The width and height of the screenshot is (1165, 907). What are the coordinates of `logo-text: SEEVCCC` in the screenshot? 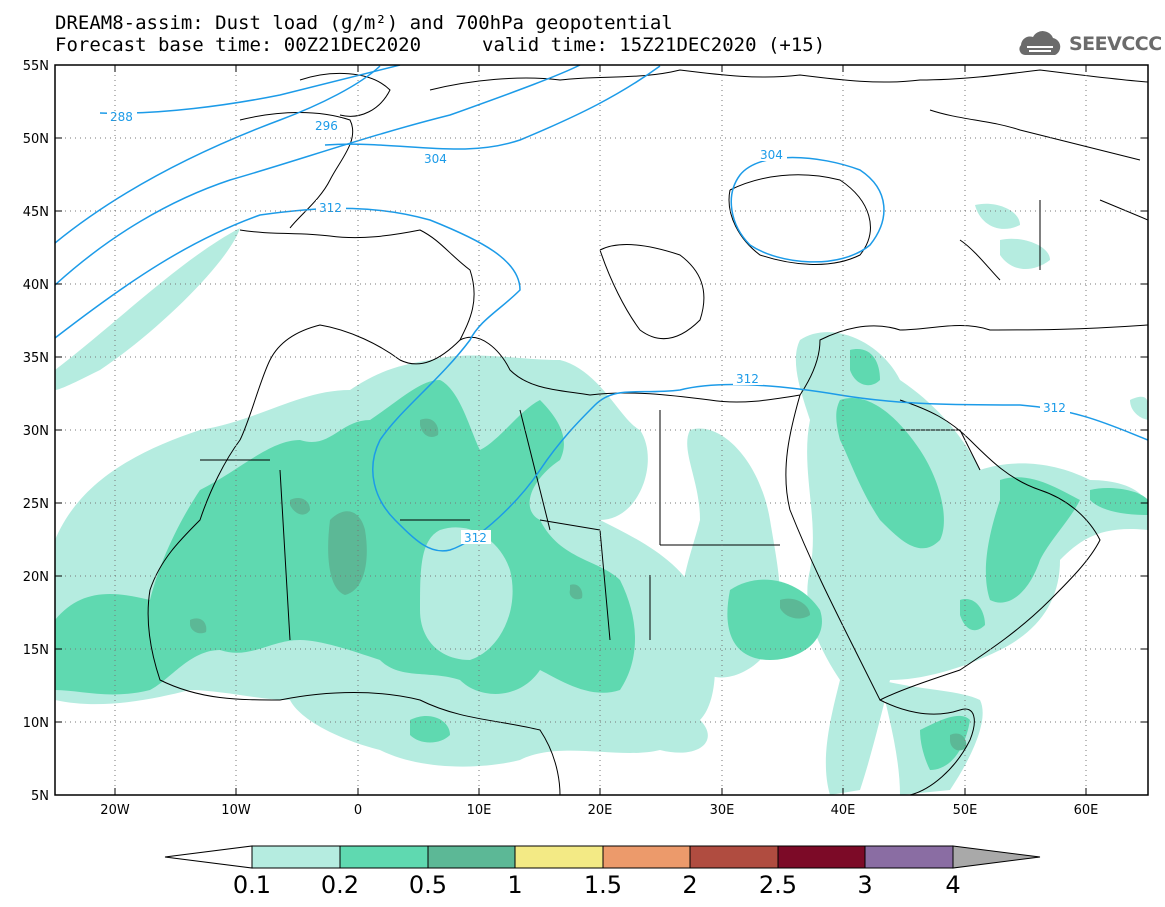 It's located at (1115, 44).